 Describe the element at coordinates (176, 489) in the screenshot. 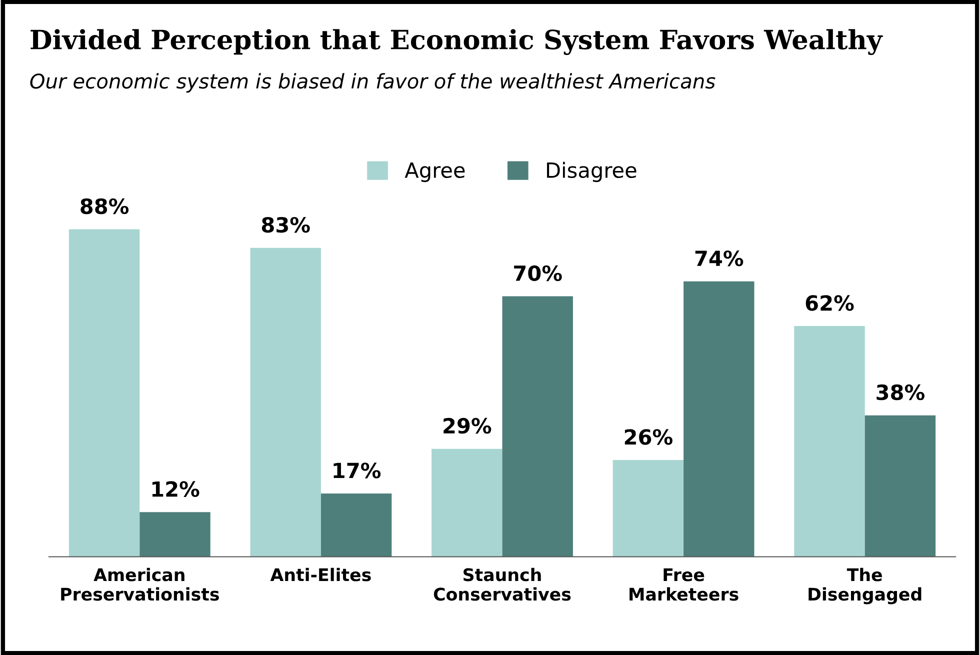

I see `data-label: 12%` at that location.